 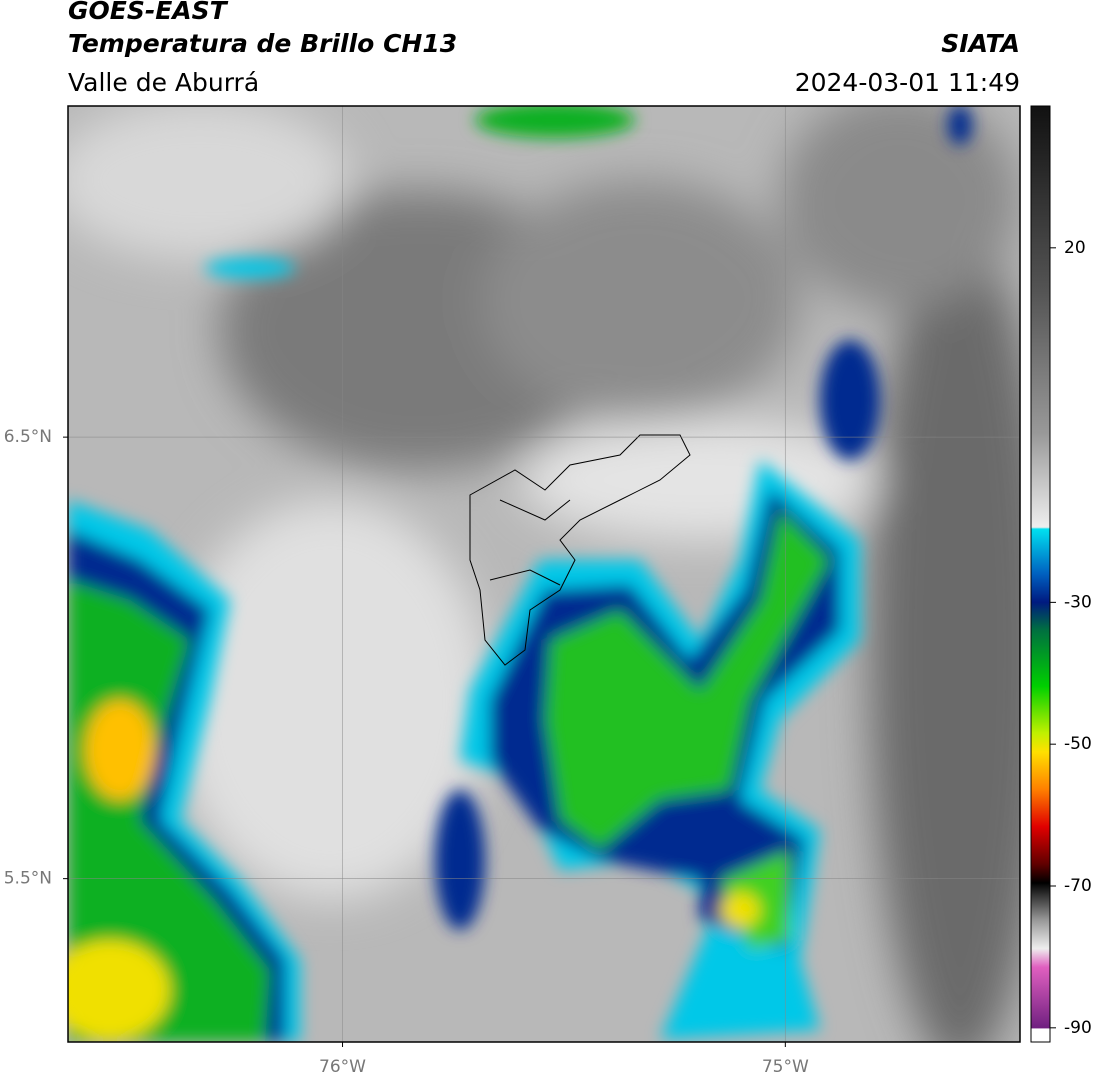 What do you see at coordinates (342, 1067) in the screenshot?
I see `x-tick-label: 76°W` at bounding box center [342, 1067].